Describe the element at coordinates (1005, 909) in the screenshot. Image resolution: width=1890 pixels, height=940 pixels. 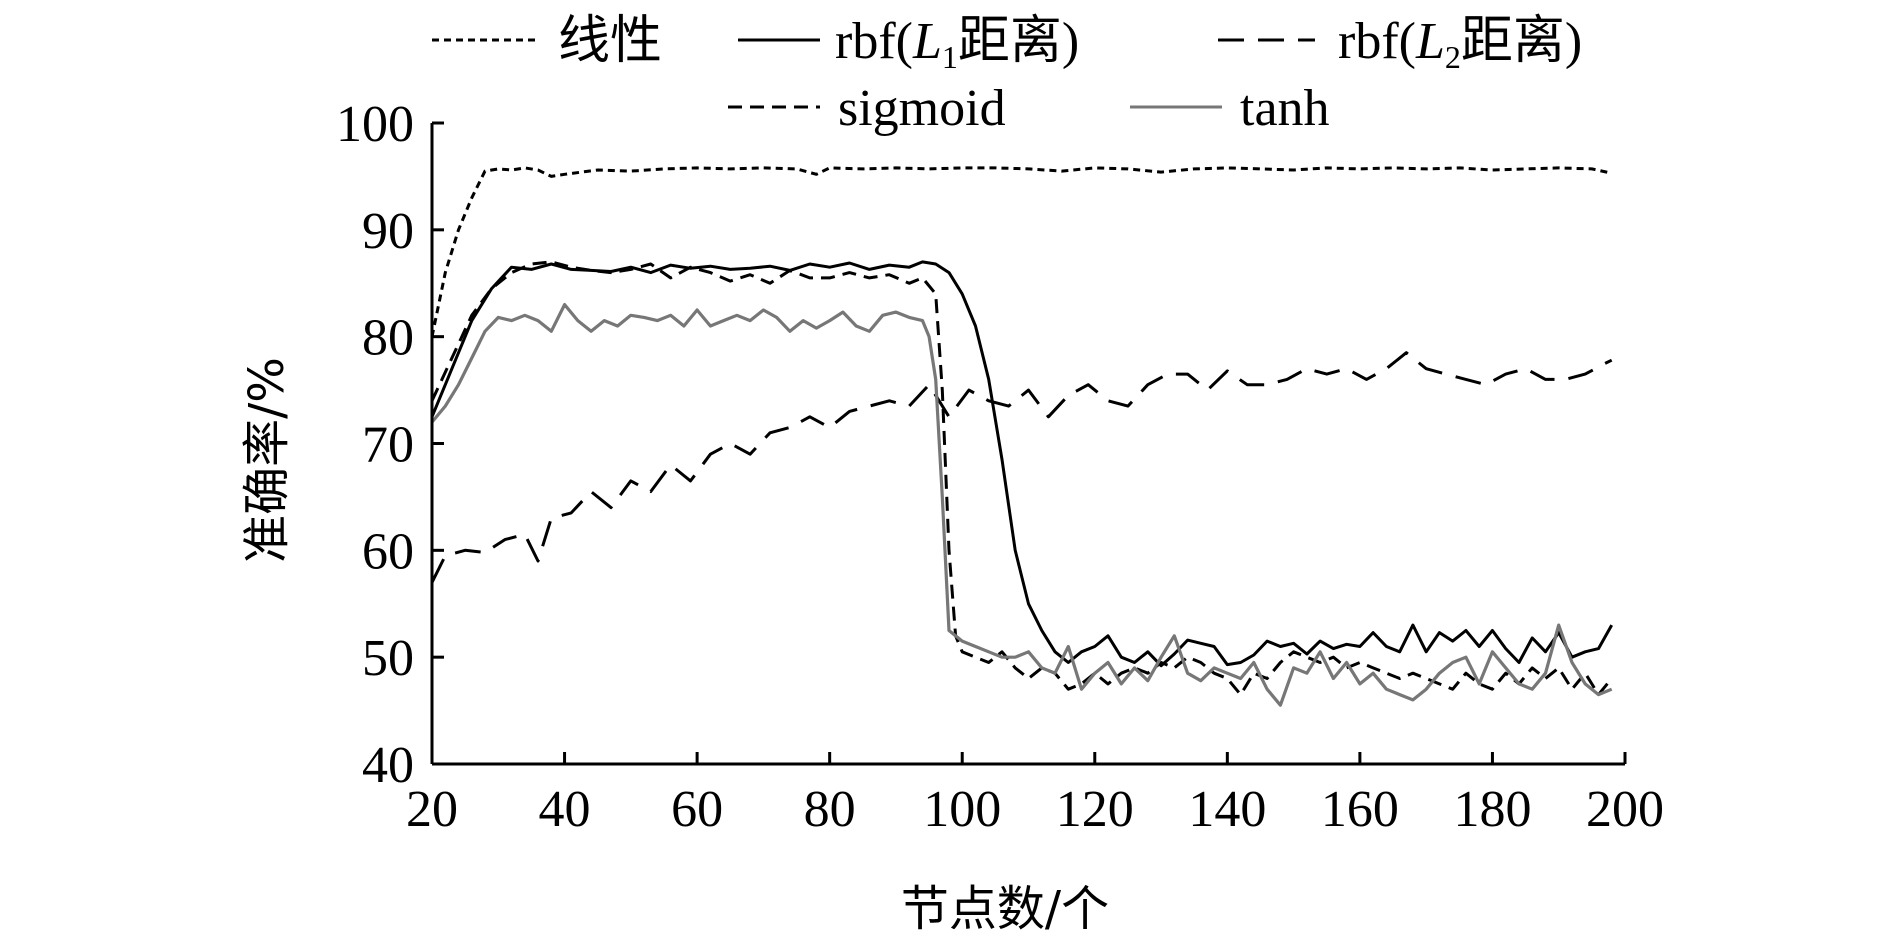
I see `x-axis-title: 节点数/个` at that location.